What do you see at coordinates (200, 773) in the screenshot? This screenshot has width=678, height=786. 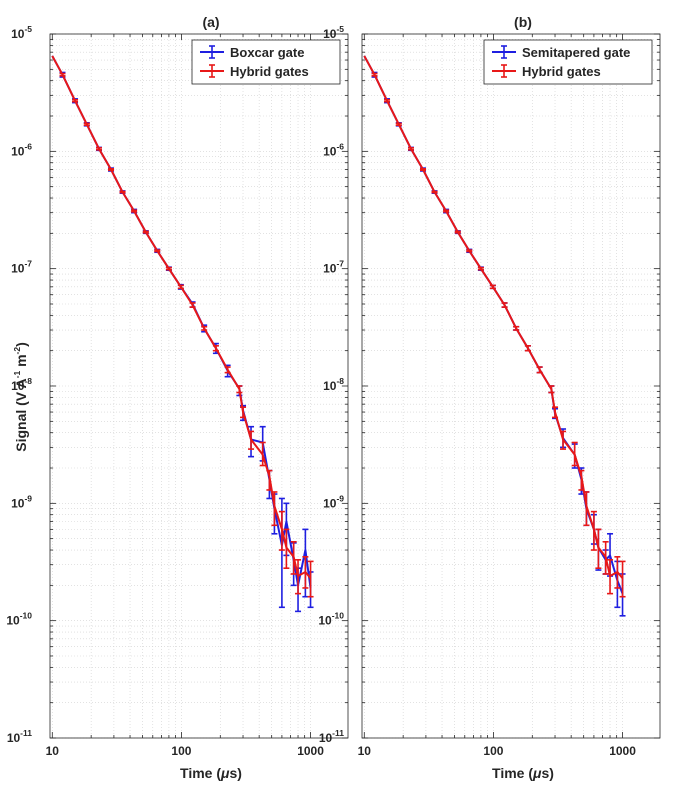 I see `x-axis-label-a-part1: Time (` at bounding box center [200, 773].